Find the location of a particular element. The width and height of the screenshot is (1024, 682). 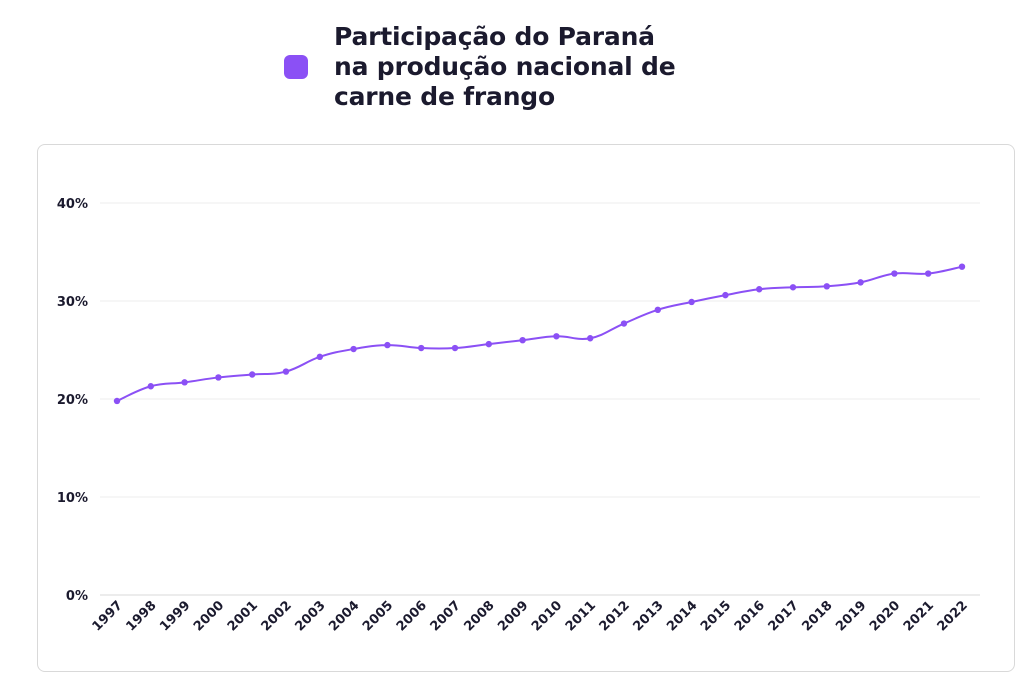

x-tick-label: 2021 is located at coordinates (919, 616).